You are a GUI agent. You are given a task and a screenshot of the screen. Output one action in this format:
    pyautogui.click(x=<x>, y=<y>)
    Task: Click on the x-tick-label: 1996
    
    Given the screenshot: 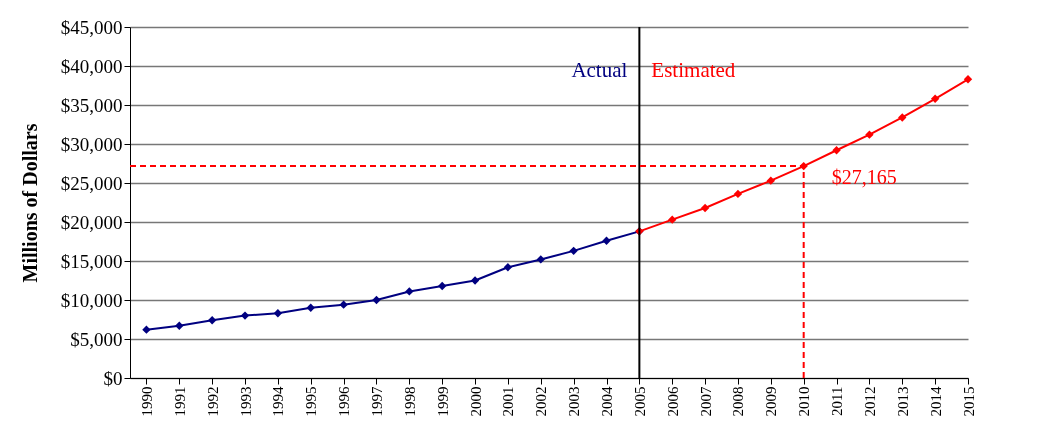 What is the action you would take?
    pyautogui.click(x=344, y=401)
    